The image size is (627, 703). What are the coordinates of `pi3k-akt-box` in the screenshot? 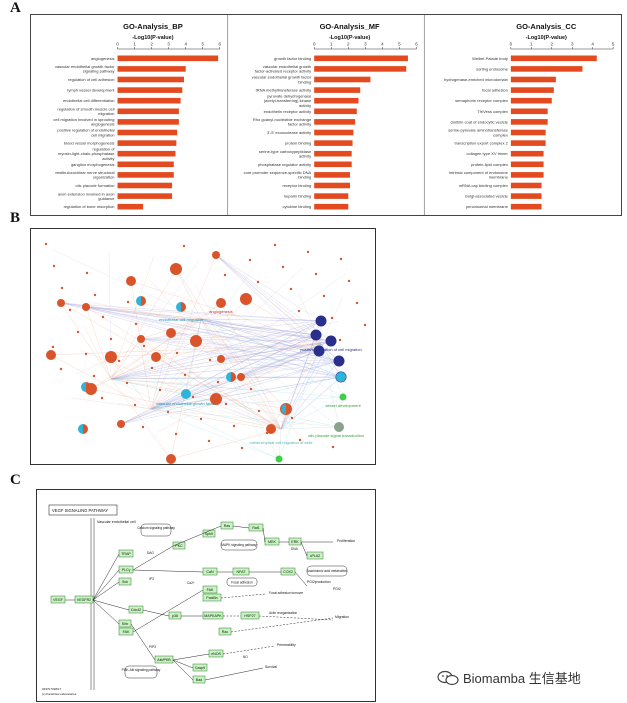 It's located at (141, 672).